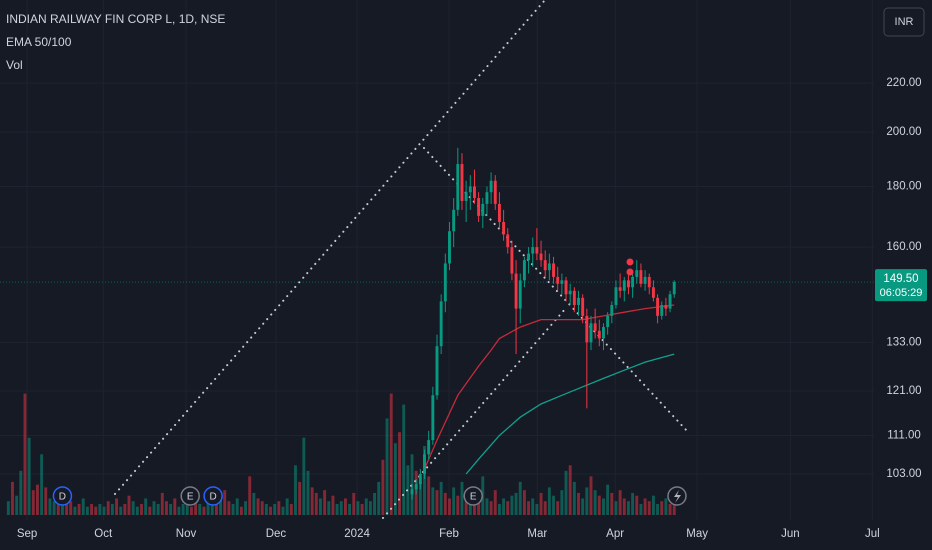 This screenshot has height=550, width=932. What do you see at coordinates (62, 497) in the screenshot?
I see `event-label: D` at bounding box center [62, 497].